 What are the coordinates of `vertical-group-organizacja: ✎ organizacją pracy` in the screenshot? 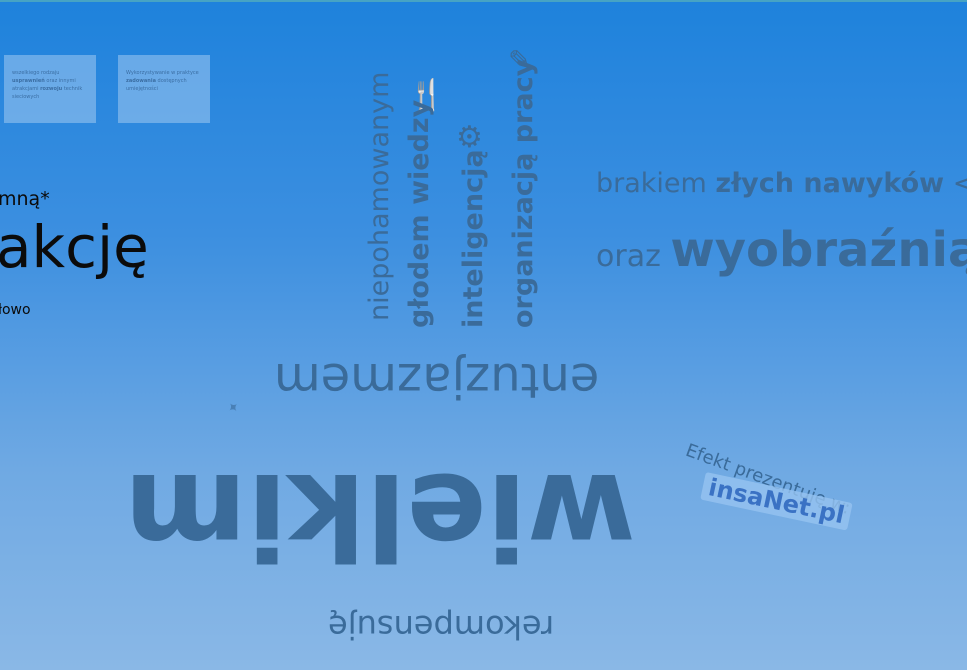 It's located at (524, 186).